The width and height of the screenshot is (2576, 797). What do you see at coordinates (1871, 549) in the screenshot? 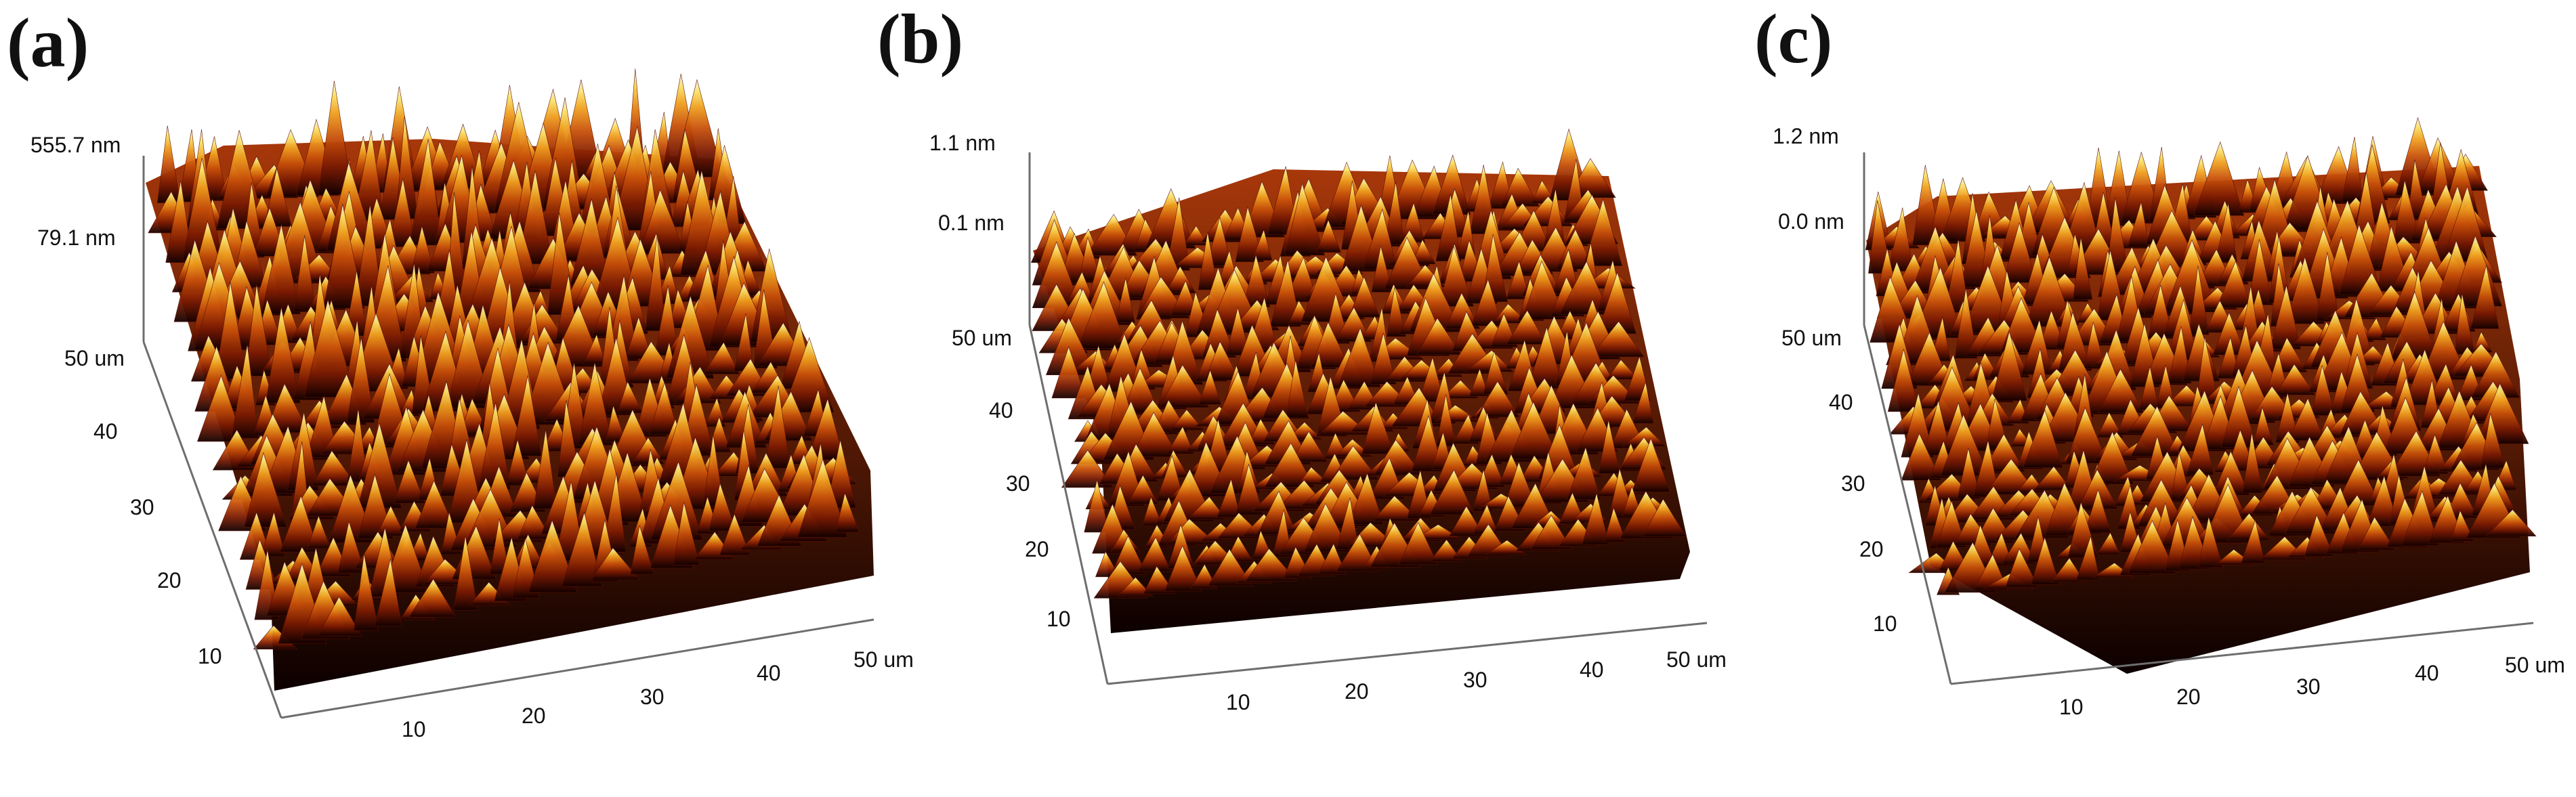
I see `y-tick: 20` at bounding box center [1871, 549].